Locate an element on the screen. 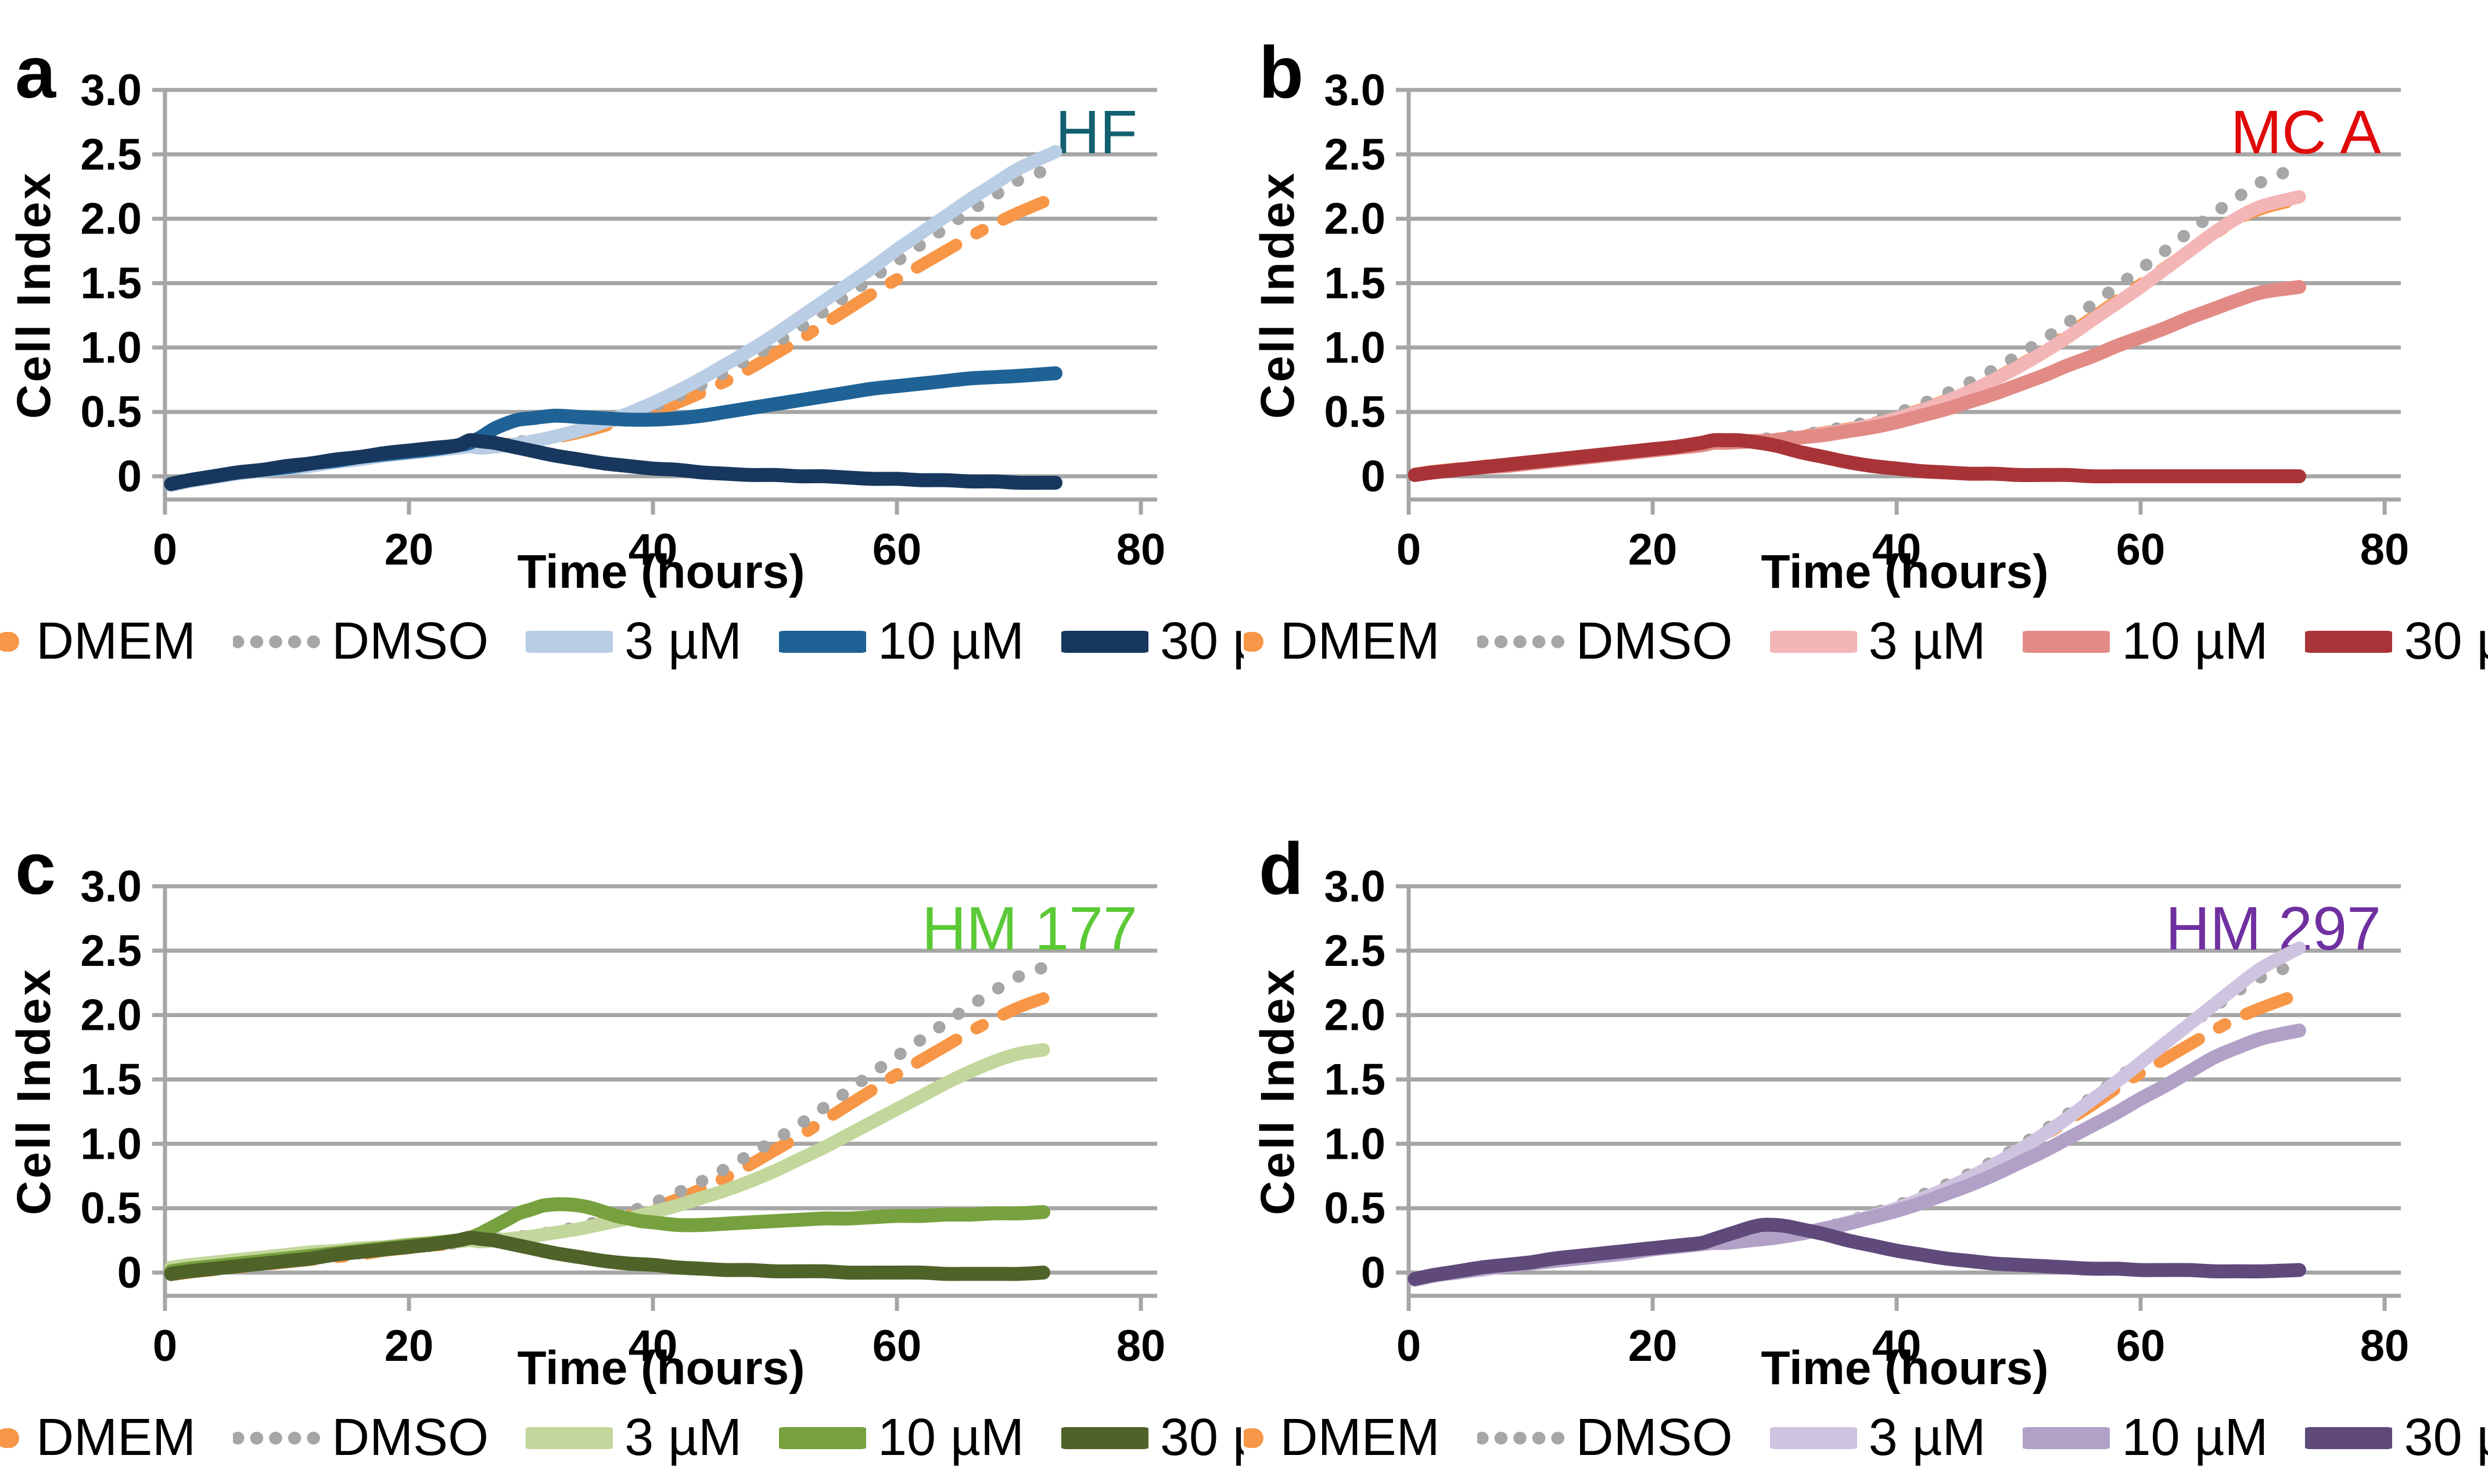 This screenshot has height=1484, width=2488. gridlines is located at coordinates (661, 283).